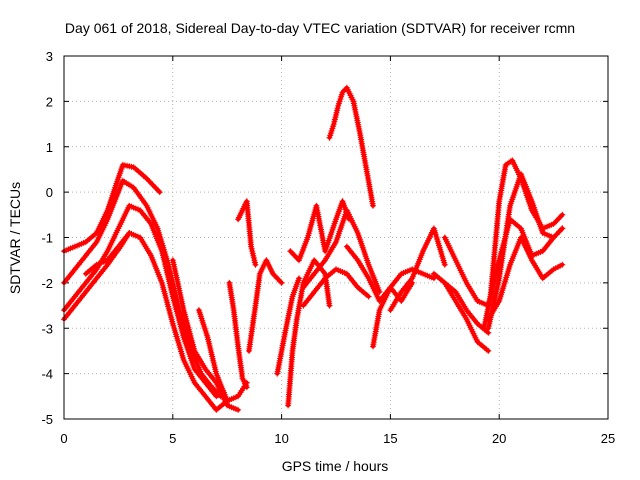  Describe the element at coordinates (49, 56) in the screenshot. I see `y-tick-label: 3` at that location.